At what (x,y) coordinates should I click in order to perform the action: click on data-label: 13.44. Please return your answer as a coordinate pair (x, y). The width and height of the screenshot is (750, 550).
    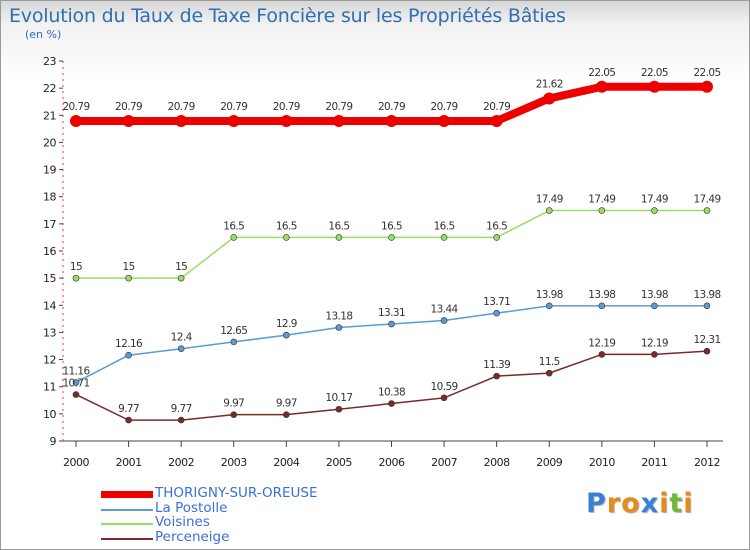
    Looking at the image, I should click on (445, 309).